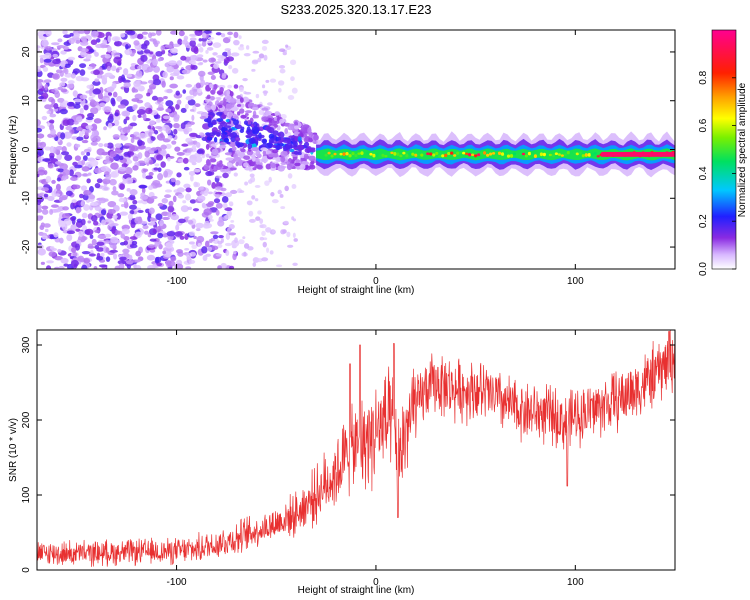 The image size is (750, 600). What do you see at coordinates (575, 281) in the screenshot?
I see `spectrogram-x-tick-label: 100` at bounding box center [575, 281].